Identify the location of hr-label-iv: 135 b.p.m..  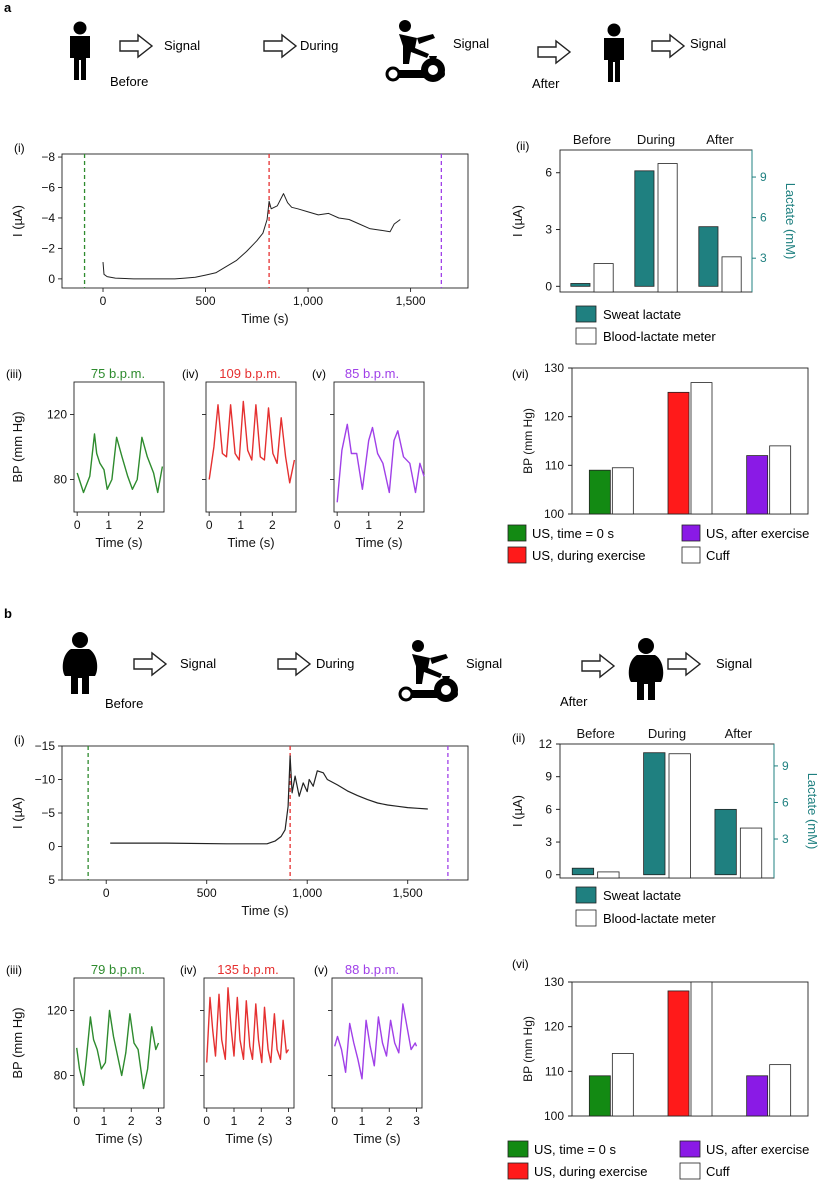
(247, 969).